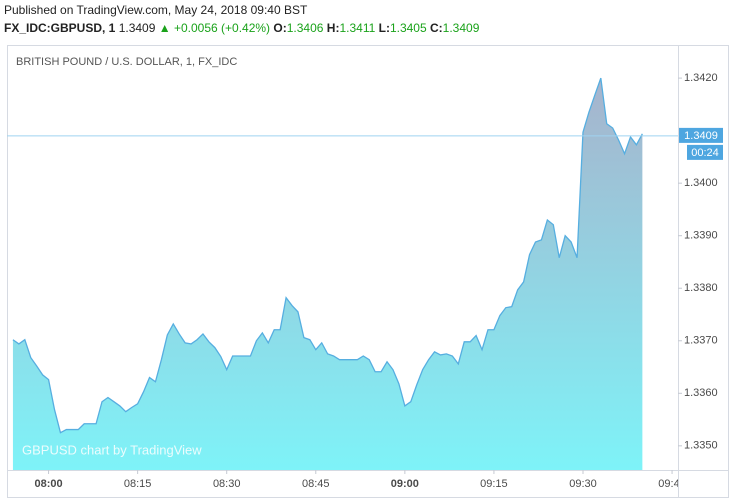 The height and width of the screenshot is (499, 730). I want to click on x-tick-label: 09:15, so click(494, 484).